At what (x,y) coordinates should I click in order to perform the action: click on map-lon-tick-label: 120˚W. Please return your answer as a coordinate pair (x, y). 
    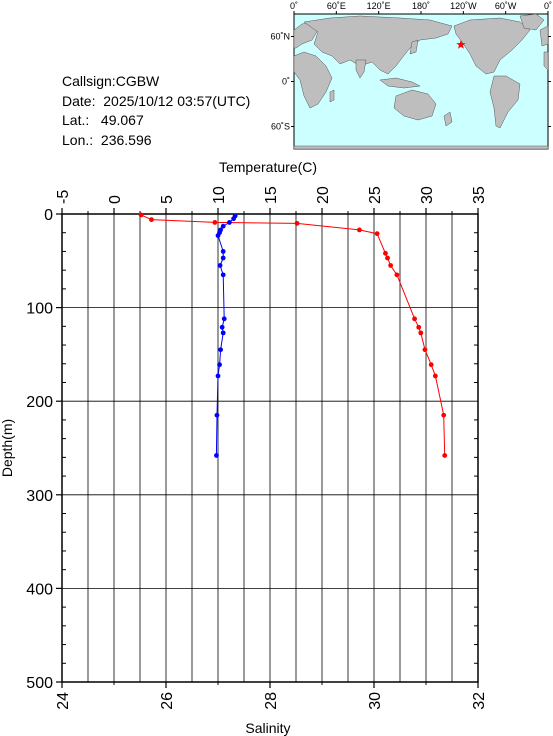
    Looking at the image, I should click on (463, 6).